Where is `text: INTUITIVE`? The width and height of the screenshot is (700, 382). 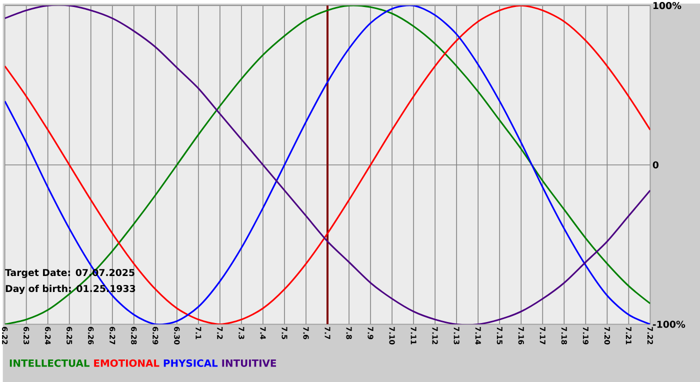
text: INTUITIVE is located at coordinates (249, 363).